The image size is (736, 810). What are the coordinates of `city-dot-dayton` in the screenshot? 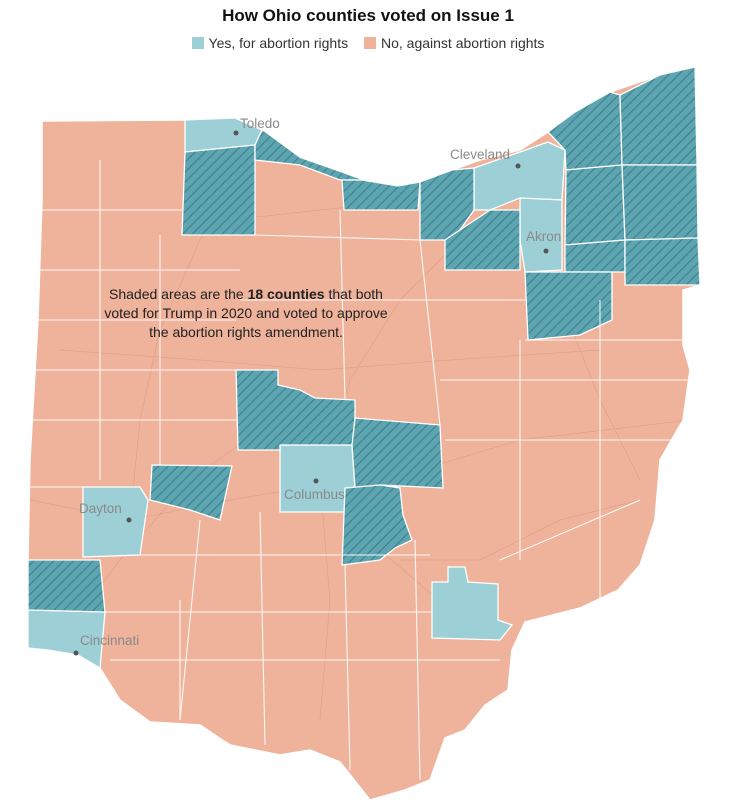 It's located at (129, 520).